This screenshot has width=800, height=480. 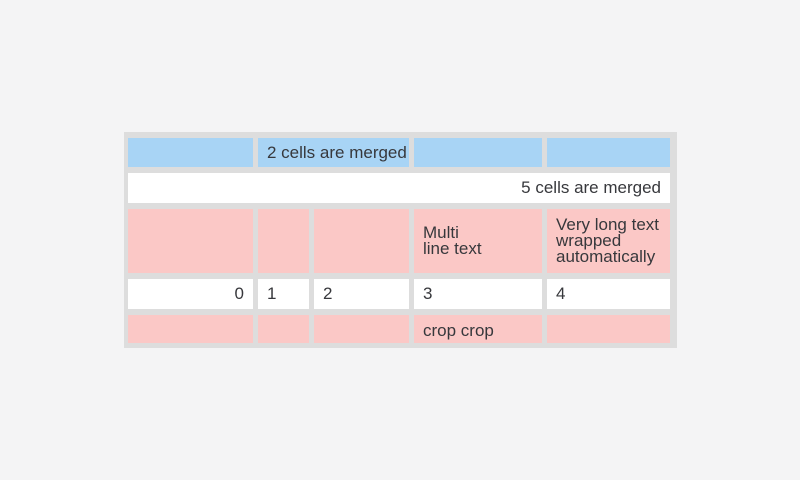 I want to click on table-cell-r4c4, so click(x=608, y=329).